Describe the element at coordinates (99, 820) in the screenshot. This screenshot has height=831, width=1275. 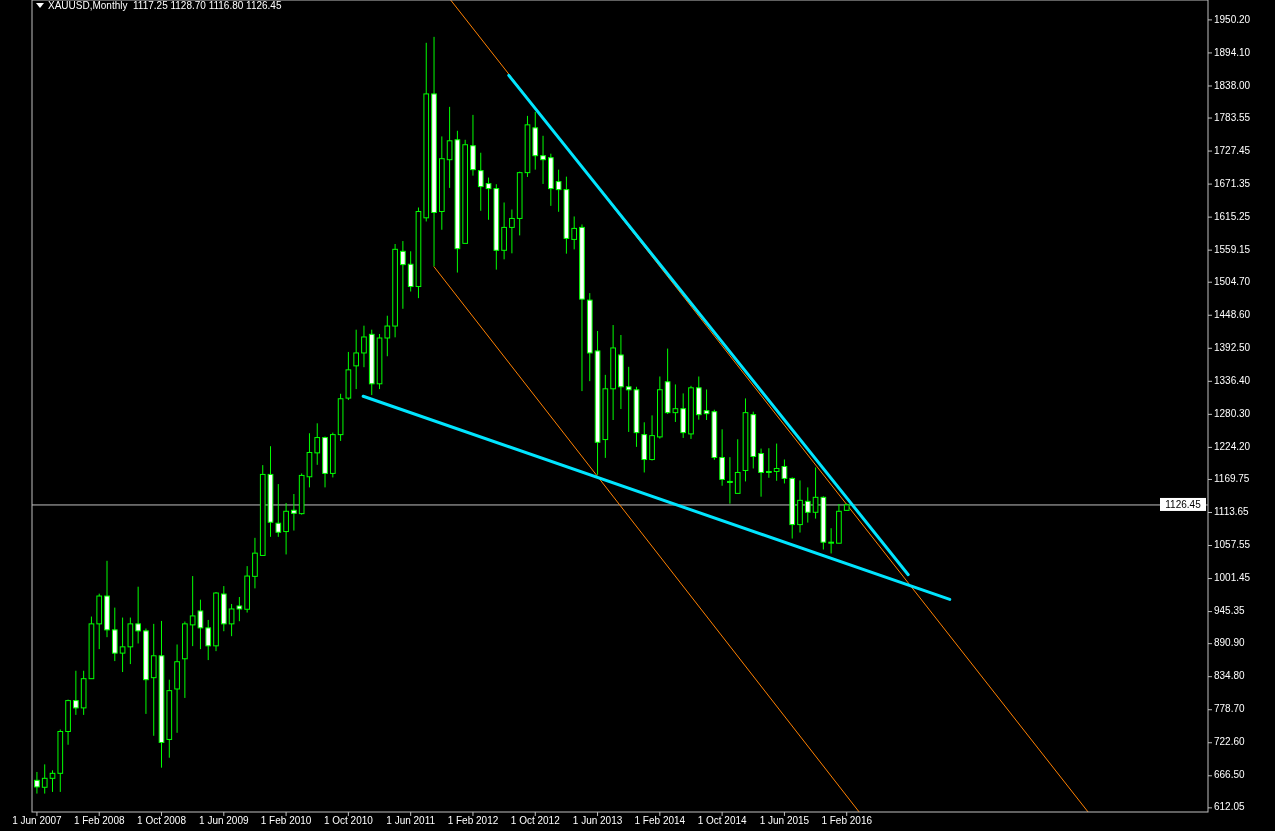
I see `x-tick-label: 1 Feb 2008` at that location.